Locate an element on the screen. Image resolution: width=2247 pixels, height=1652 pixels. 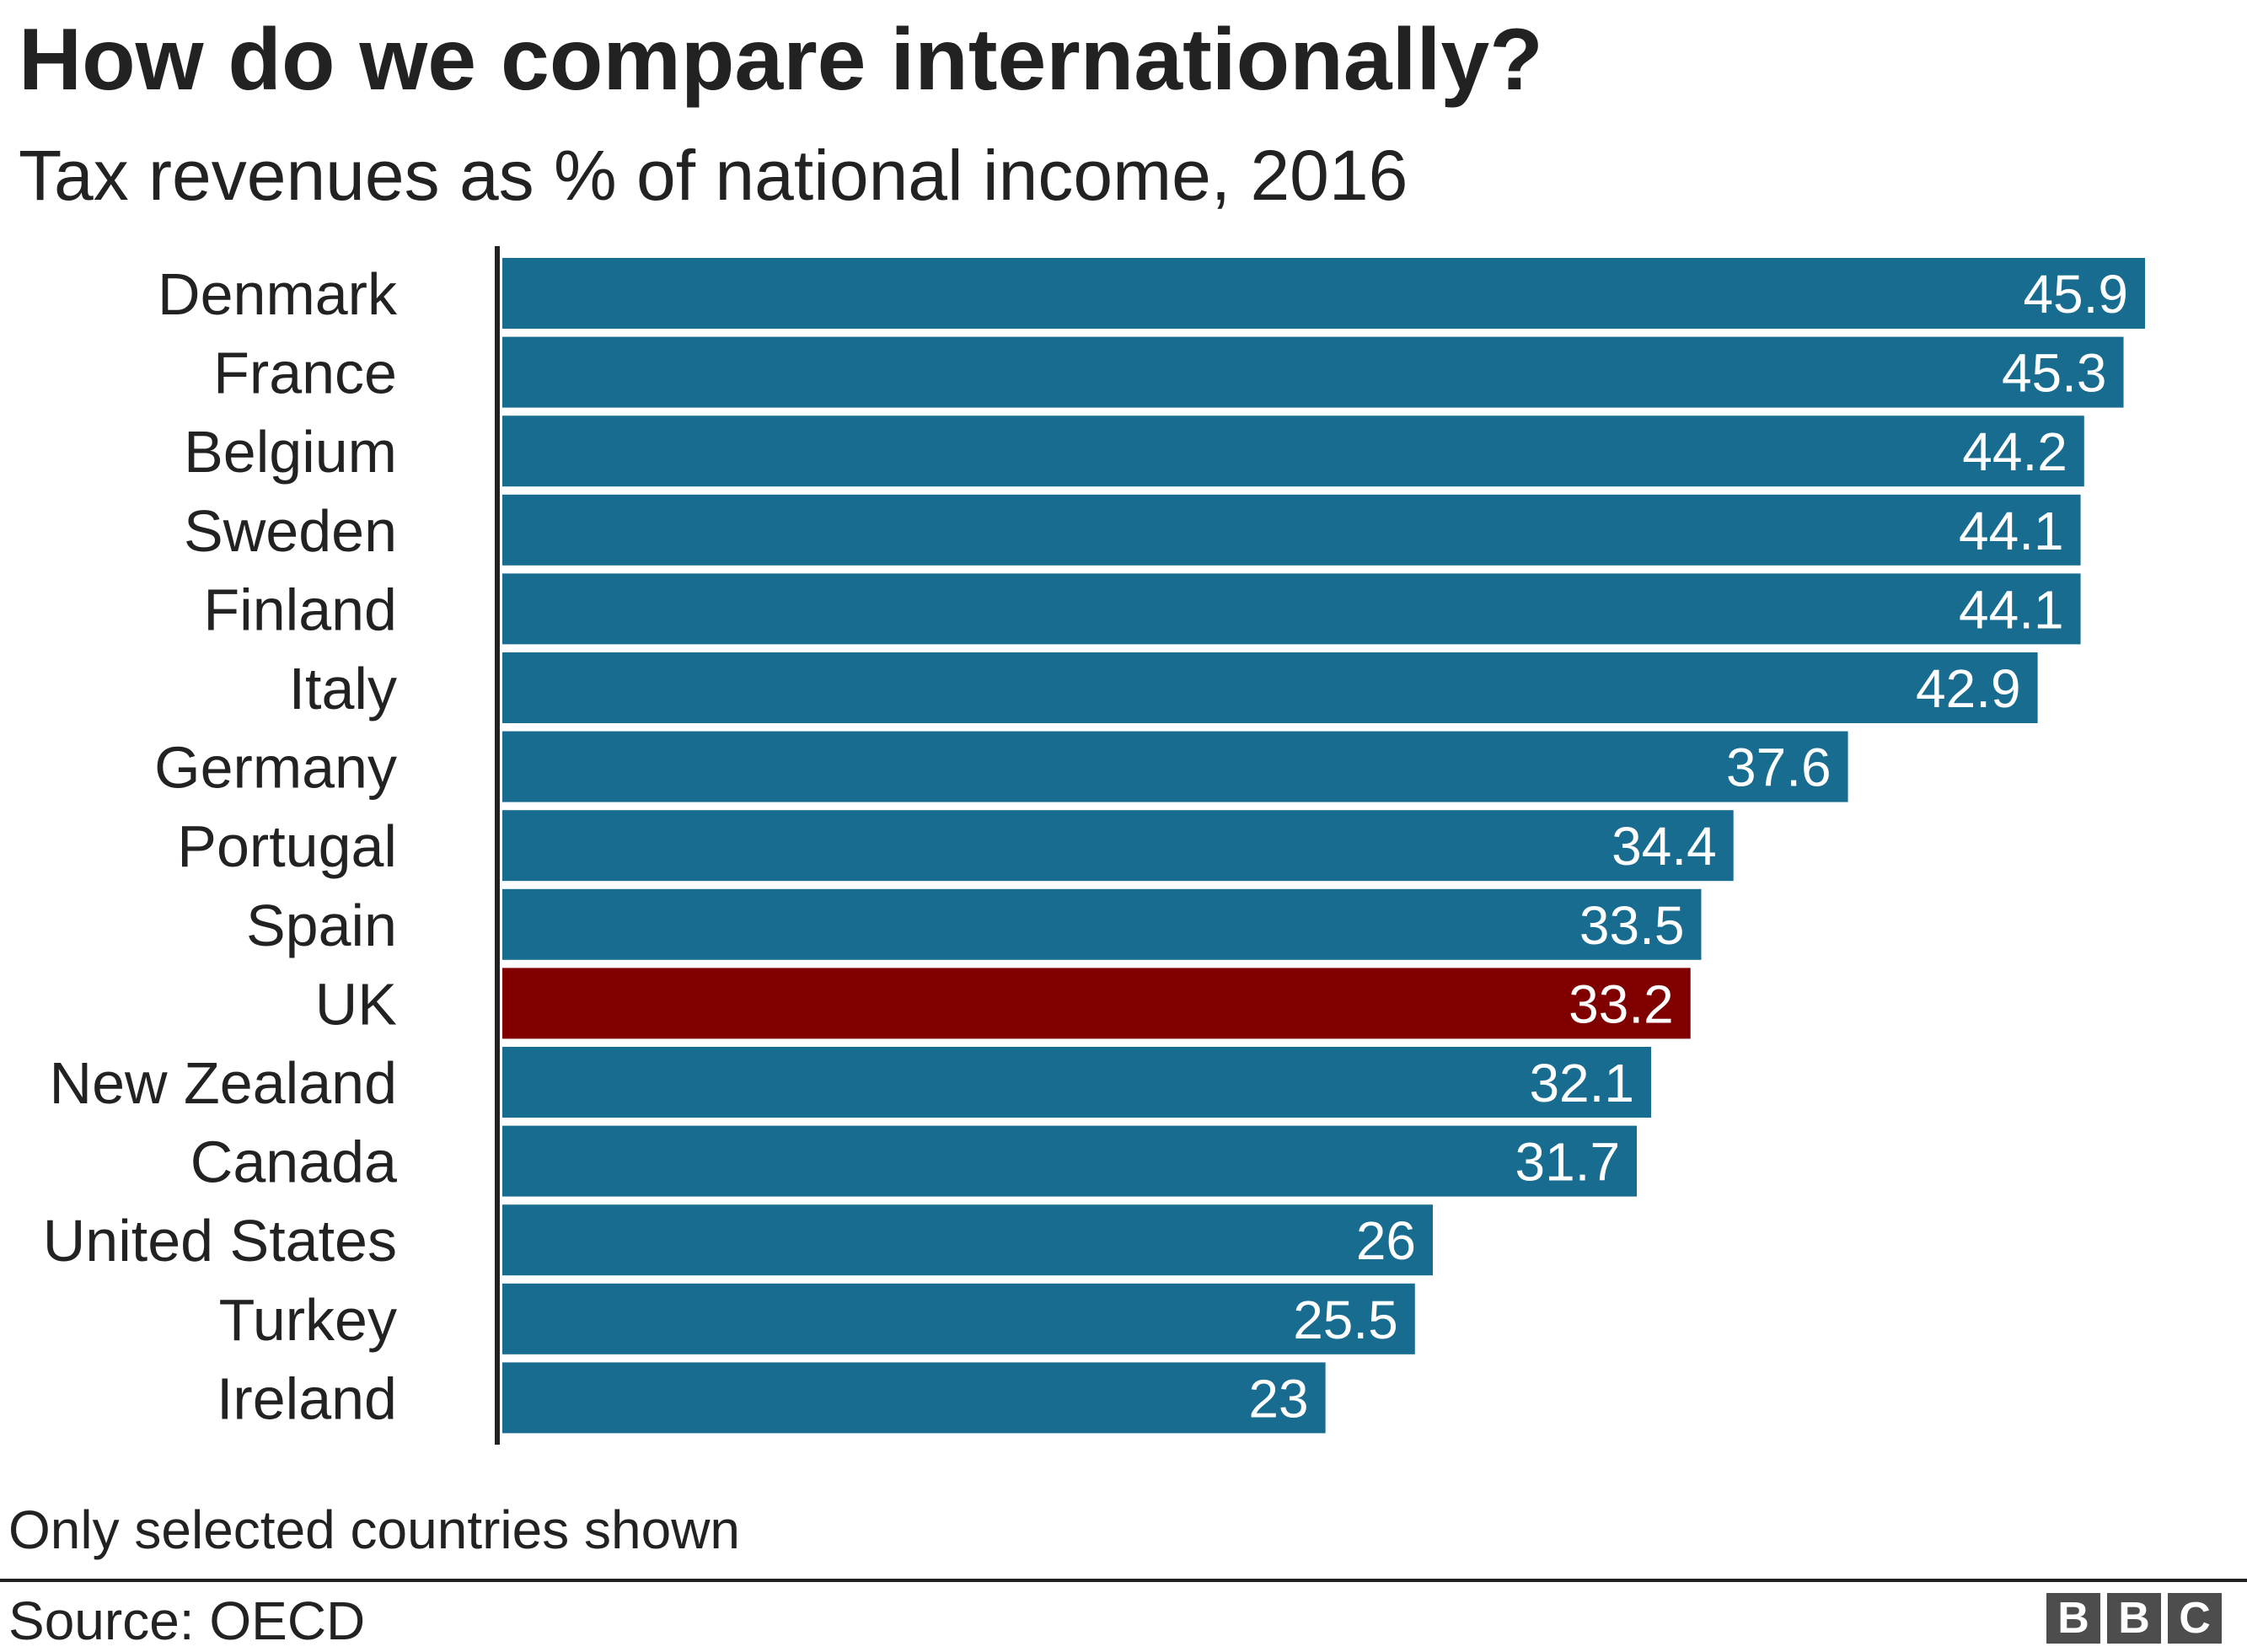
data-label: 23 is located at coordinates (1278, 1398).